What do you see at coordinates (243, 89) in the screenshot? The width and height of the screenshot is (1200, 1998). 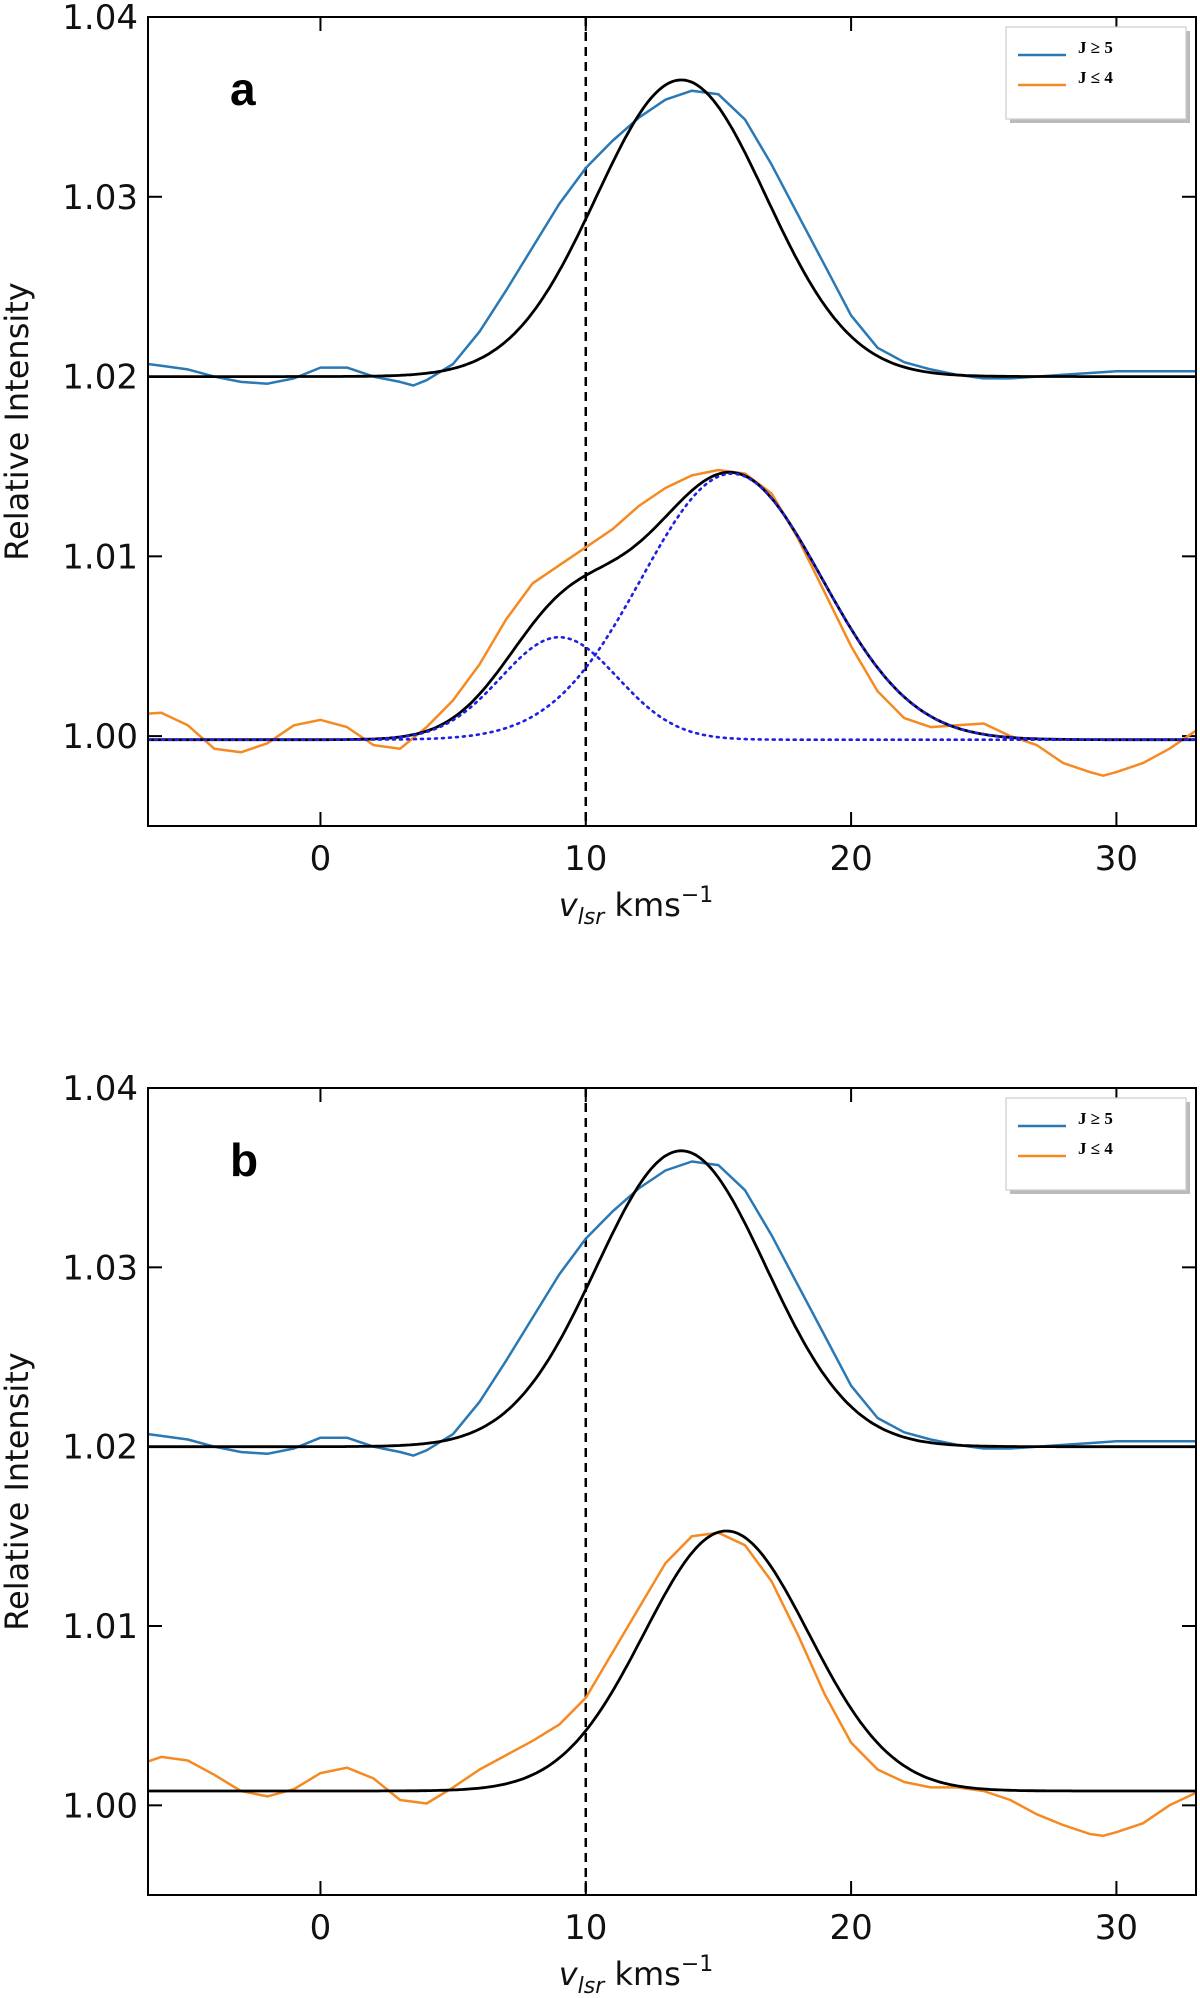 I see `panel-label: a` at bounding box center [243, 89].